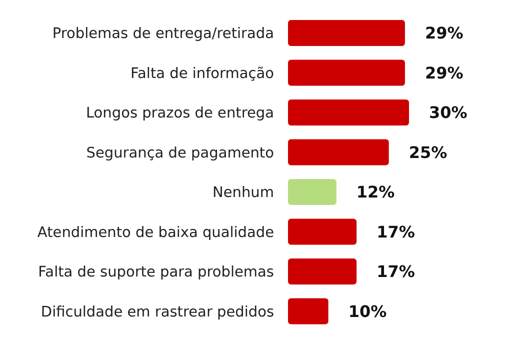  Describe the element at coordinates (156, 272) in the screenshot. I see `y-tick-label: Falta de suporte para problemas` at that location.